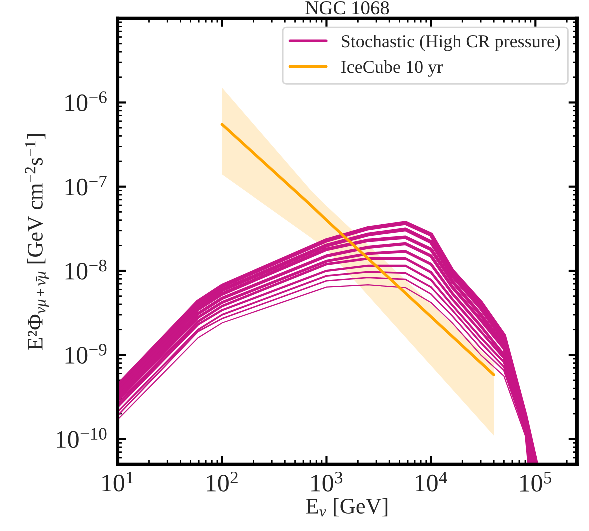  I want to click on x-tick-label: 10$^{3}$, so click(327, 482).